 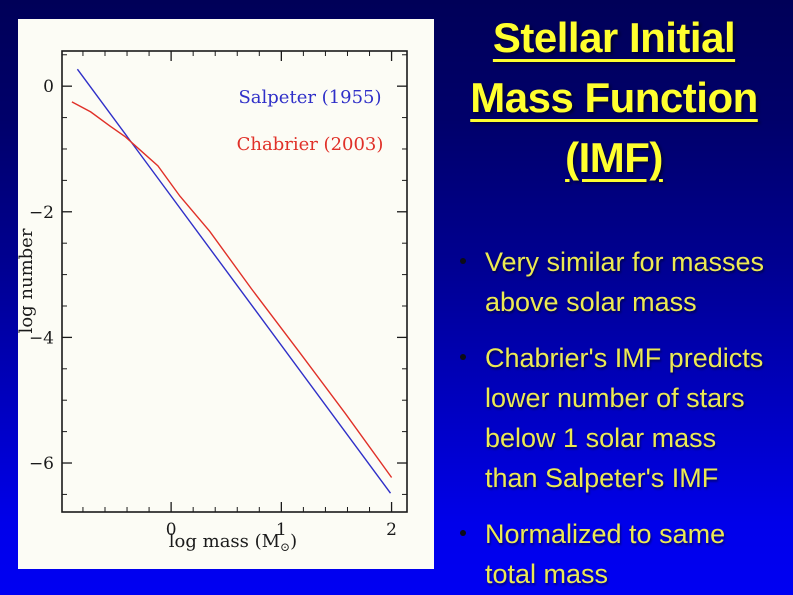 What do you see at coordinates (622, 282) in the screenshot?
I see `list-item: Very similar for masses above solar mass` at bounding box center [622, 282].